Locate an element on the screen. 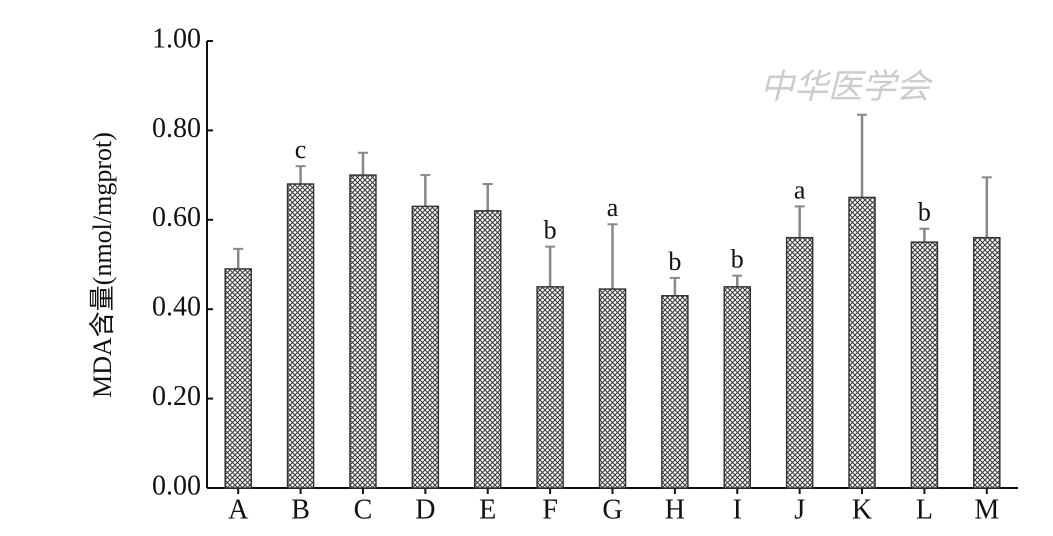 Image resolution: width=1053 pixels, height=536 pixels. x-tick-label: L is located at coordinates (924, 509).